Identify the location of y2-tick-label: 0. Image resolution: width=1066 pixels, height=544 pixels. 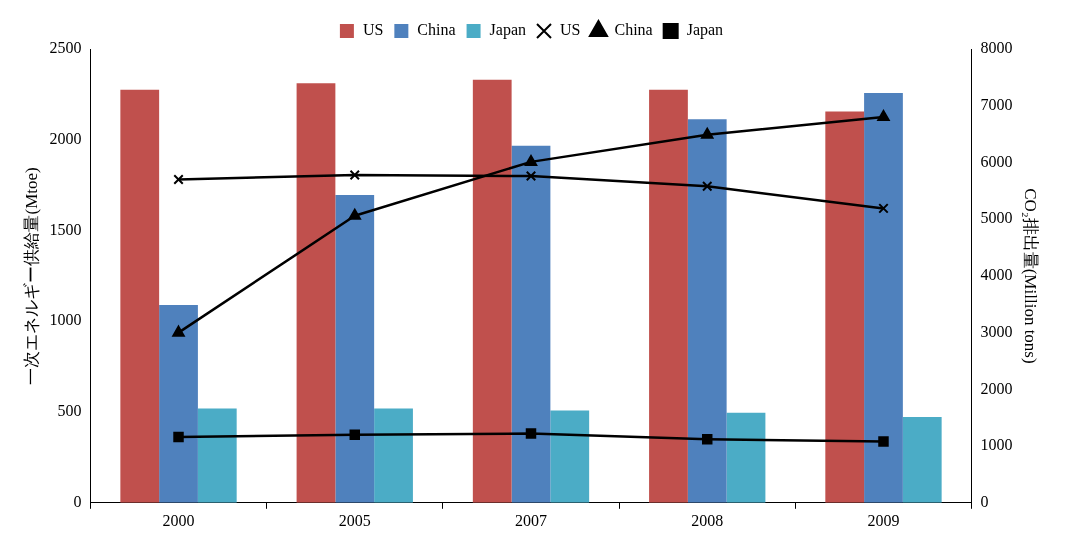
(984, 501).